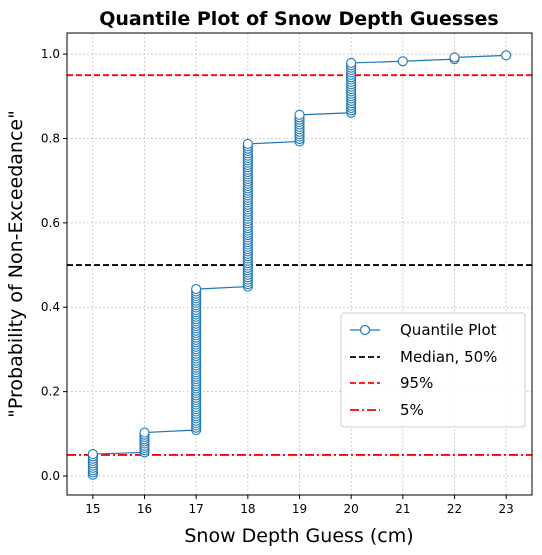 This screenshot has height=555, width=542. I want to click on legend-box, so click(433, 370).